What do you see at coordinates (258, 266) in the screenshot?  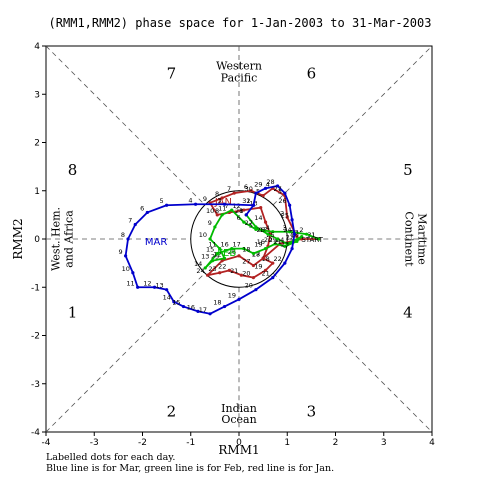 I see `day-label: 19` at bounding box center [258, 266].